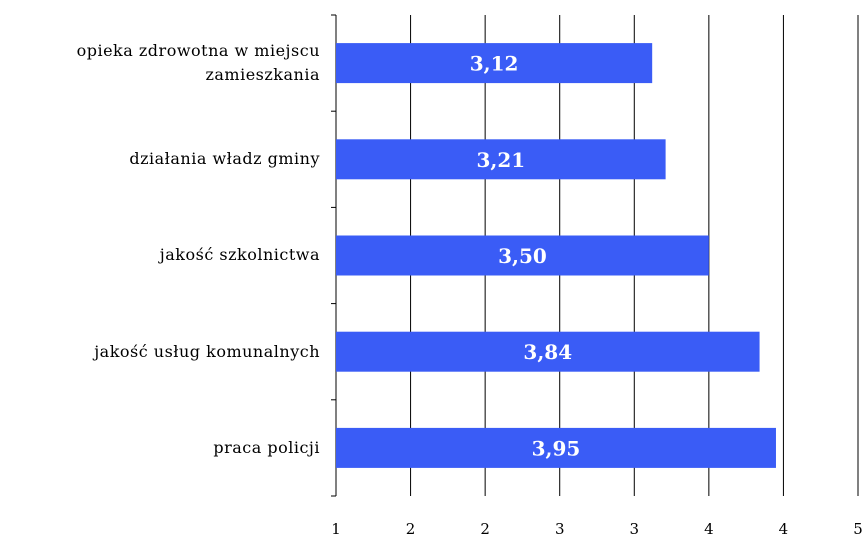 The image size is (864, 539). I want to click on bar-value-label: 3,84, so click(547, 352).